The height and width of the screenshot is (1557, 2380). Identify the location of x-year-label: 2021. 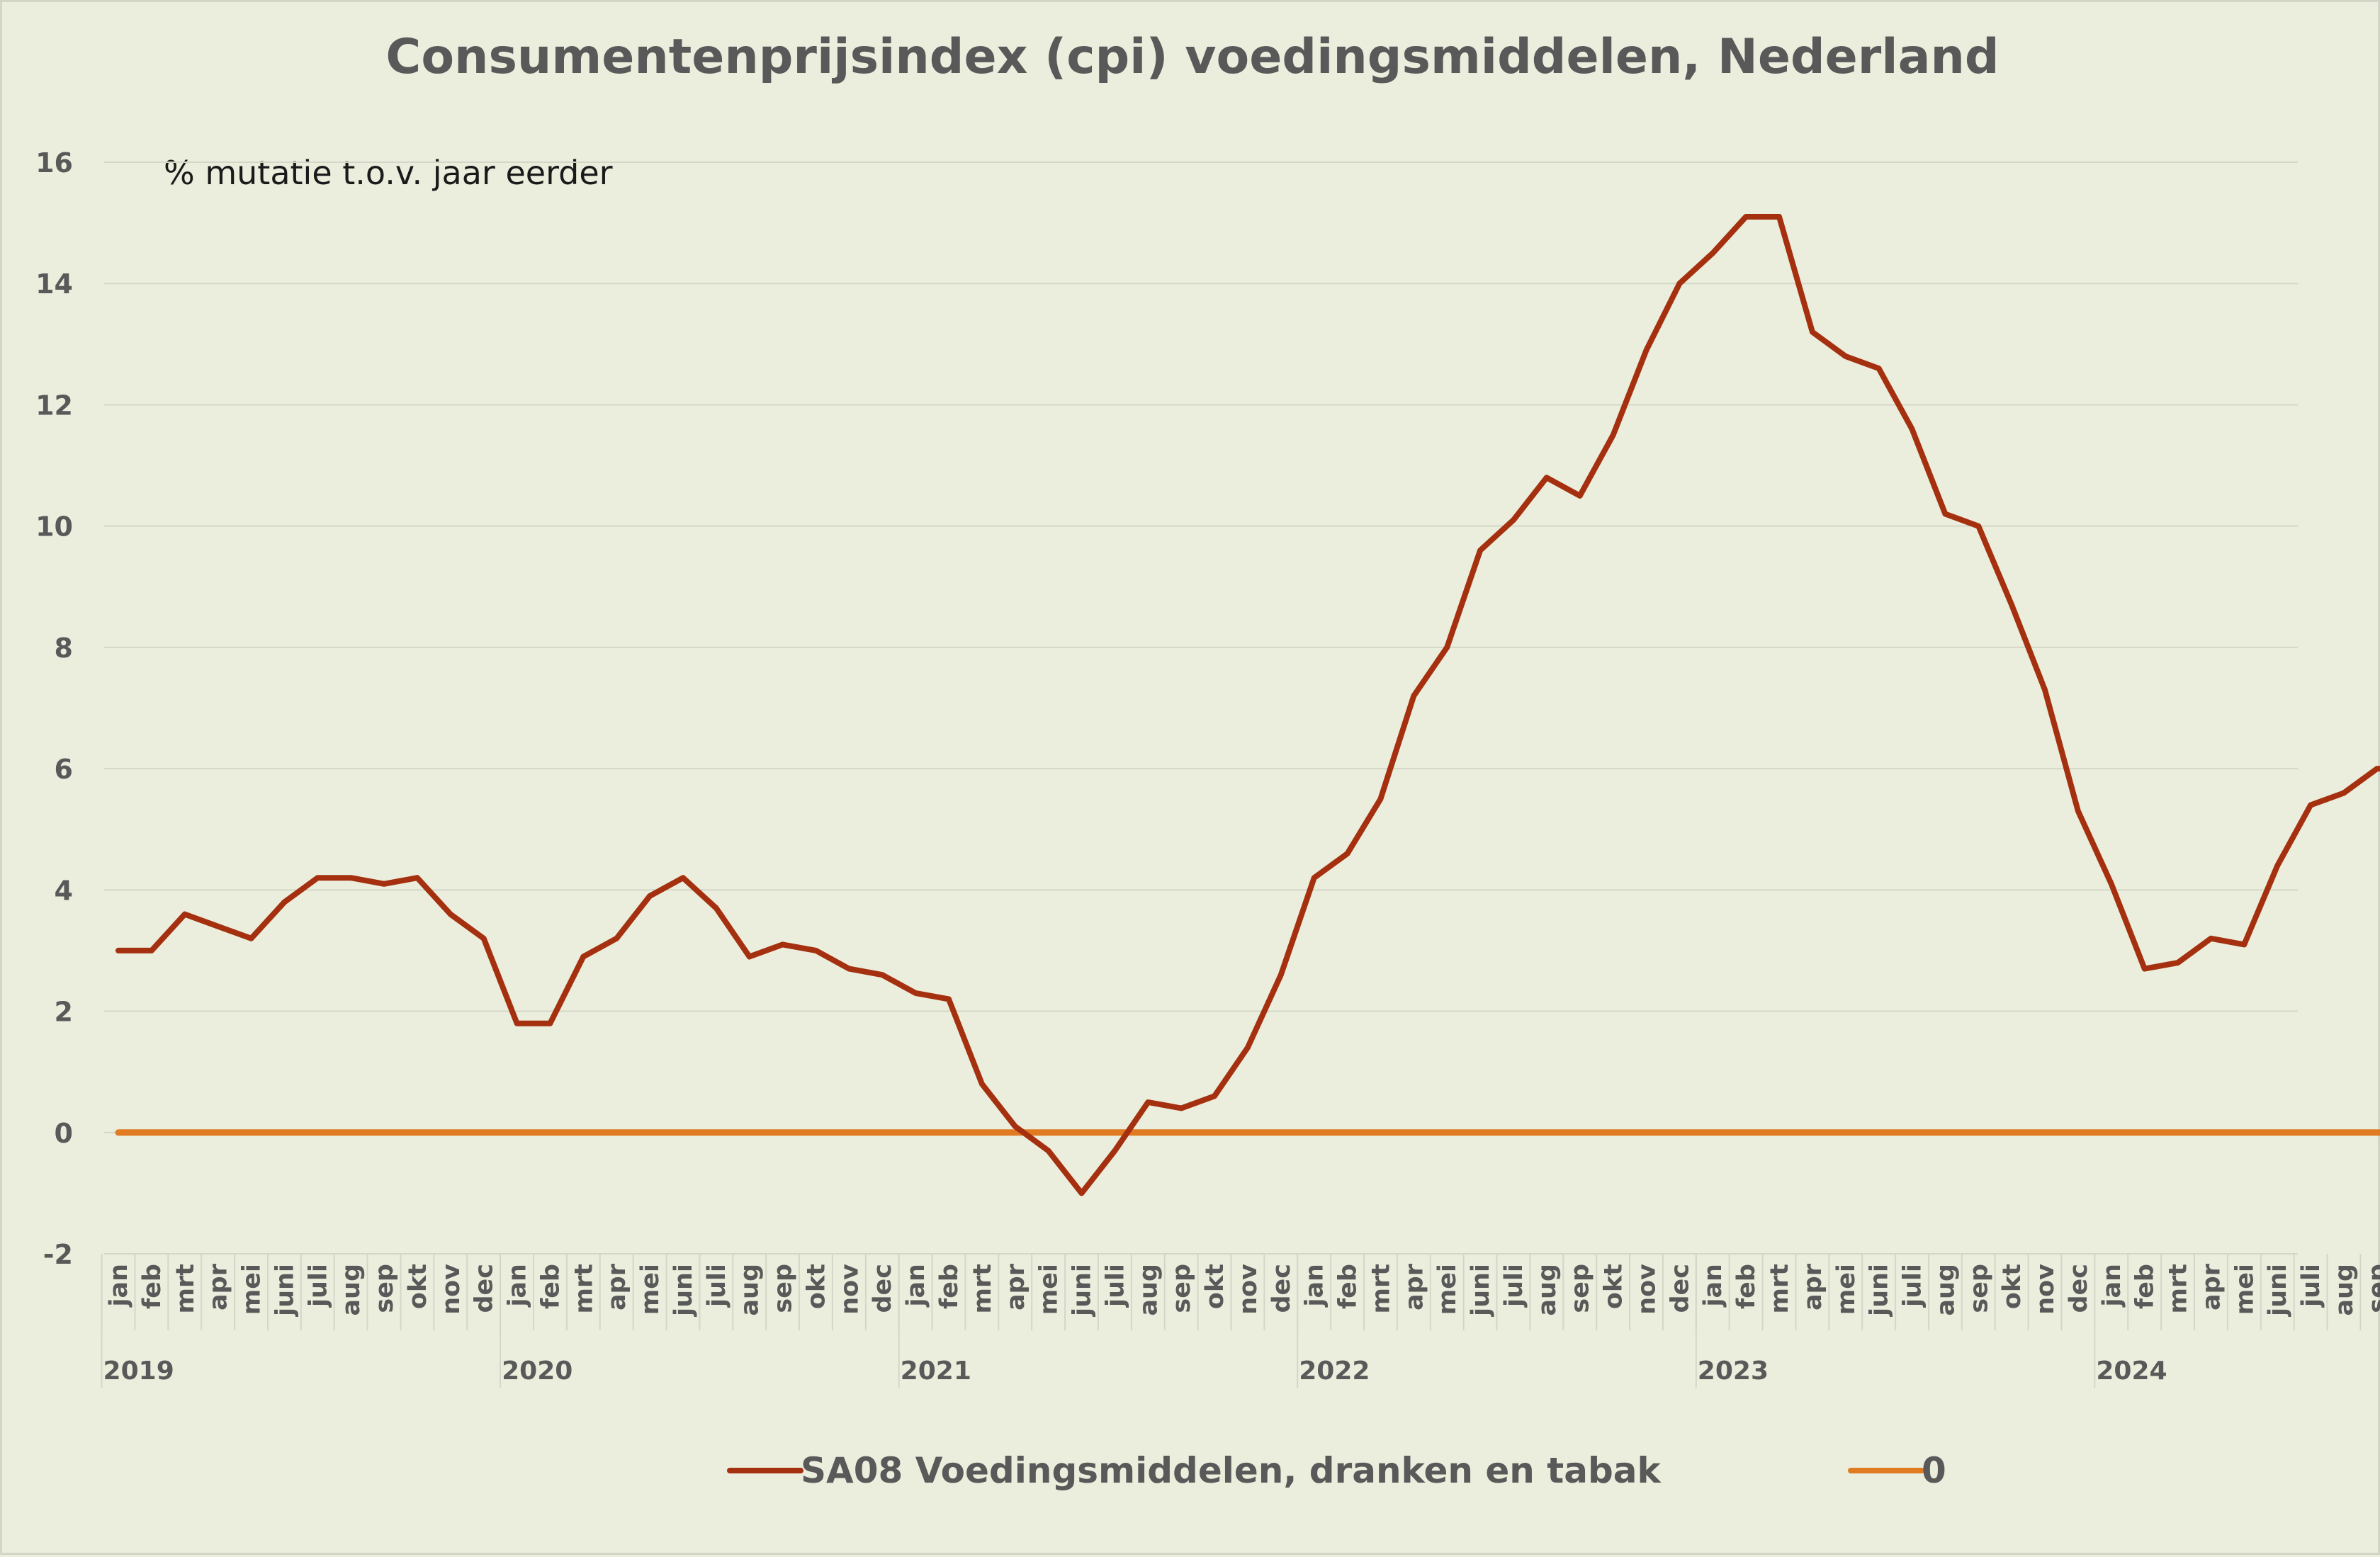
(936, 1371).